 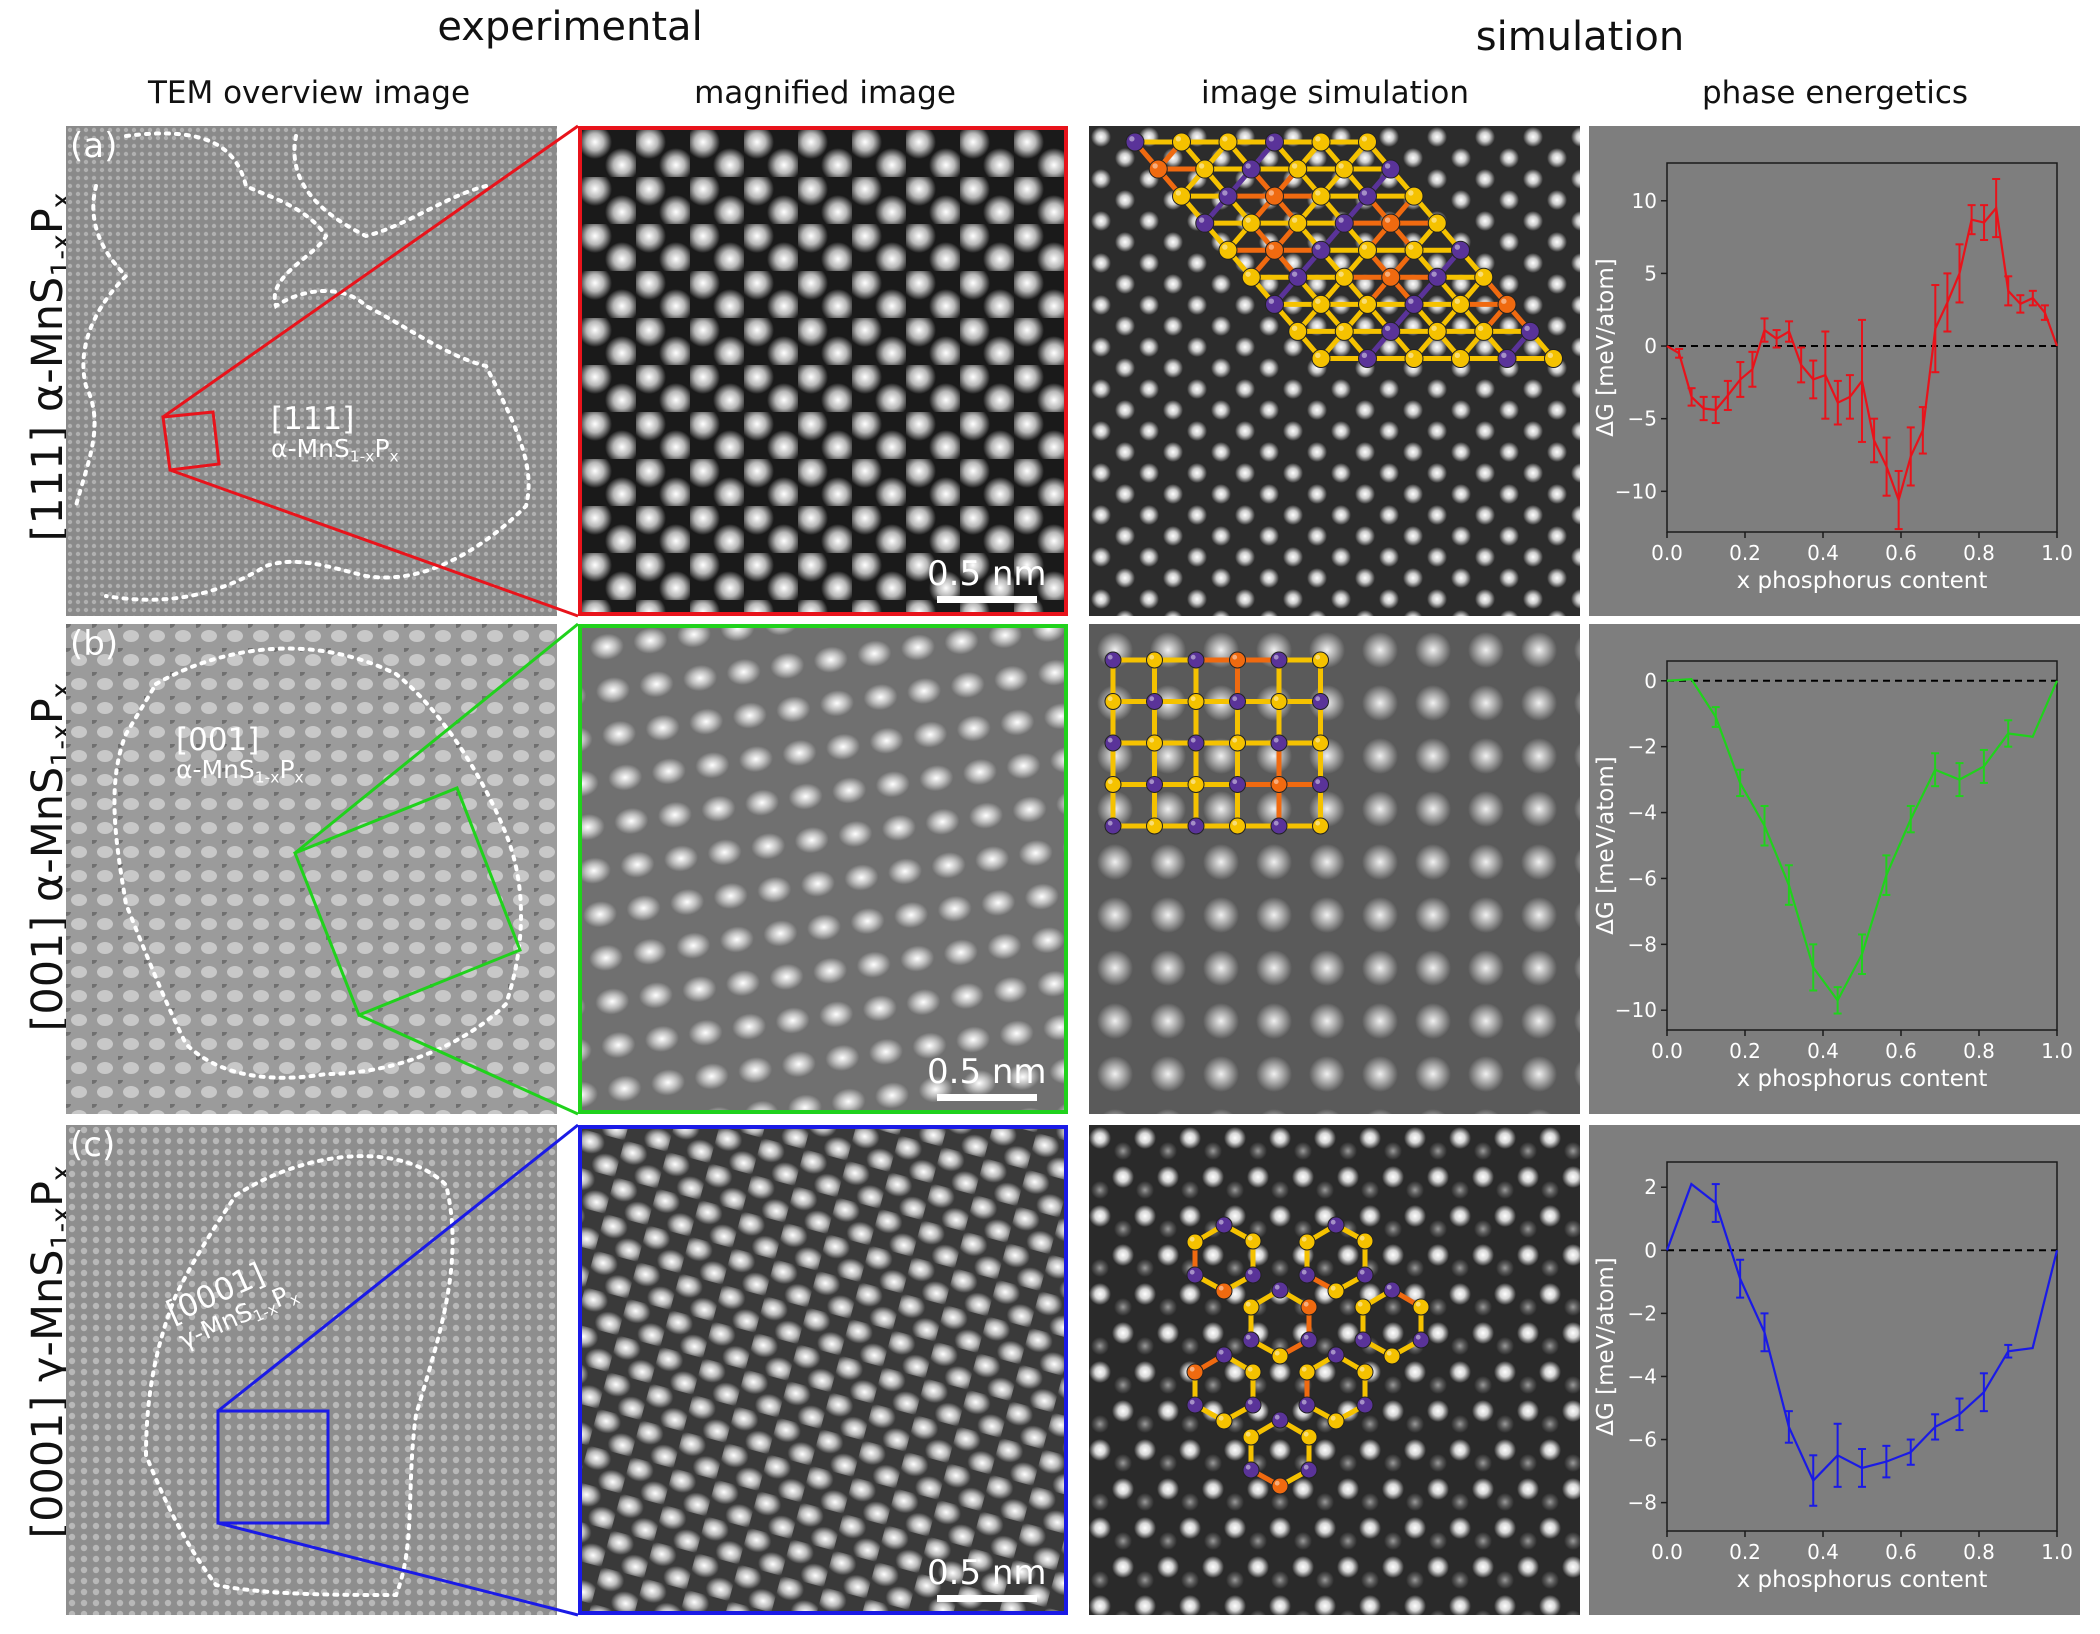 I want to click on inset-phase-a: α-MnS1-xPx, so click(x=335, y=449).